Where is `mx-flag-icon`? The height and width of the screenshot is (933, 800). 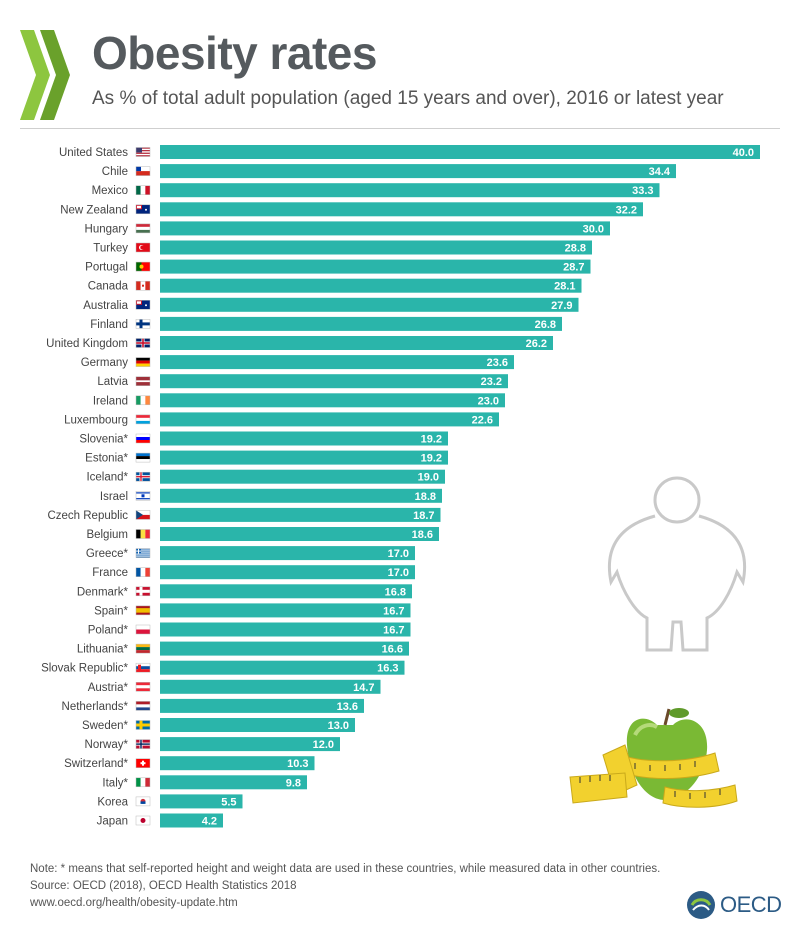 mx-flag-icon is located at coordinates (143, 190).